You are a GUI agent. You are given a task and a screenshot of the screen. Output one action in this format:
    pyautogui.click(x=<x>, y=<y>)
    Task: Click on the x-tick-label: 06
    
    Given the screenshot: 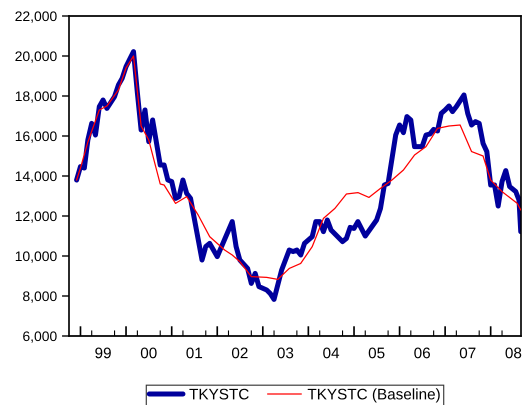 What is the action you would take?
    pyautogui.click(x=422, y=353)
    